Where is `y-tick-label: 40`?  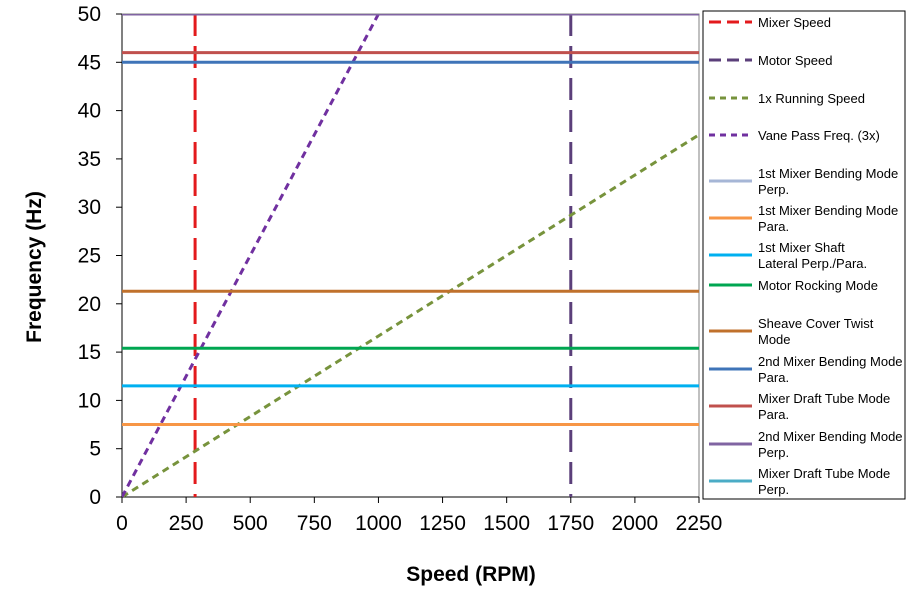
y-tick-label: 40 is located at coordinates (89, 111).